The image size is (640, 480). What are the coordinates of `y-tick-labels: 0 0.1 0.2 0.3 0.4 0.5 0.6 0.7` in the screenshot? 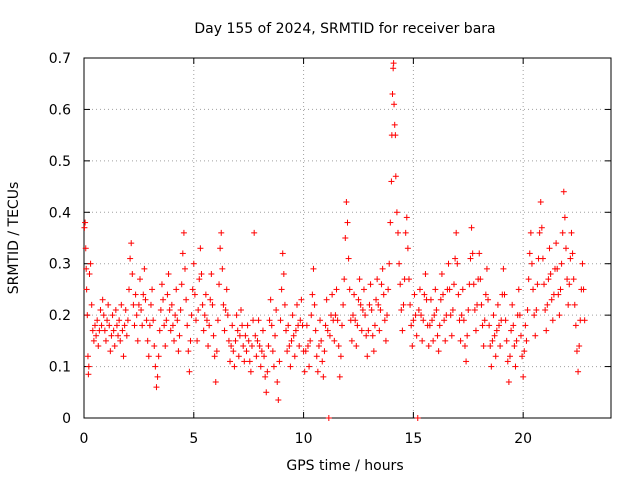 It's located at (60, 239).